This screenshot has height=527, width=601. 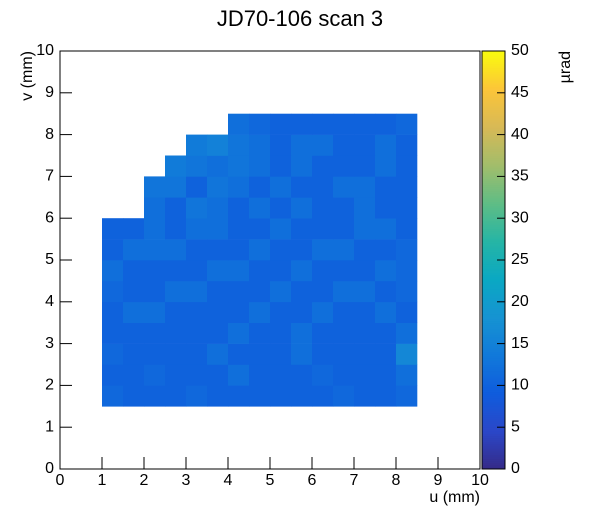 I want to click on colorbar-tick-label: 25, so click(x=520, y=259).